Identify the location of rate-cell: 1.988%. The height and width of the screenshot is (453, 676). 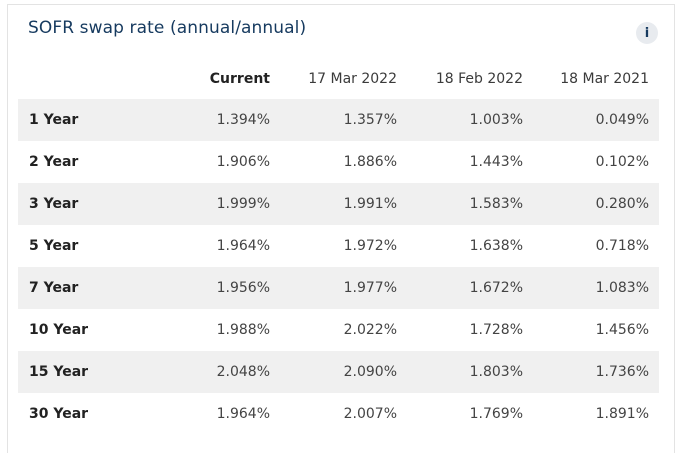
(243, 330).